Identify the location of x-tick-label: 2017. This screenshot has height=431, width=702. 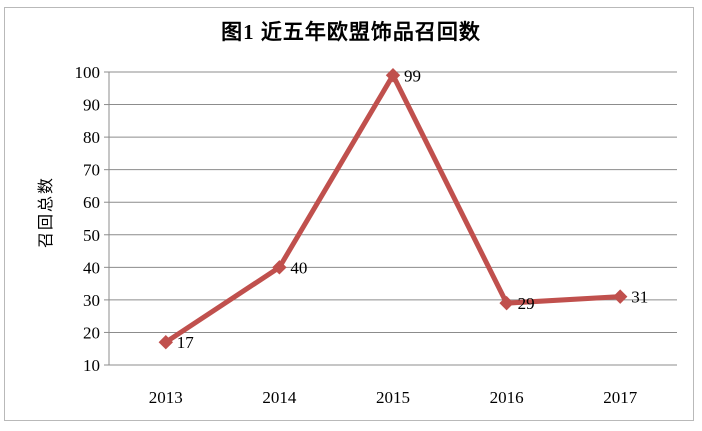
(620, 397).